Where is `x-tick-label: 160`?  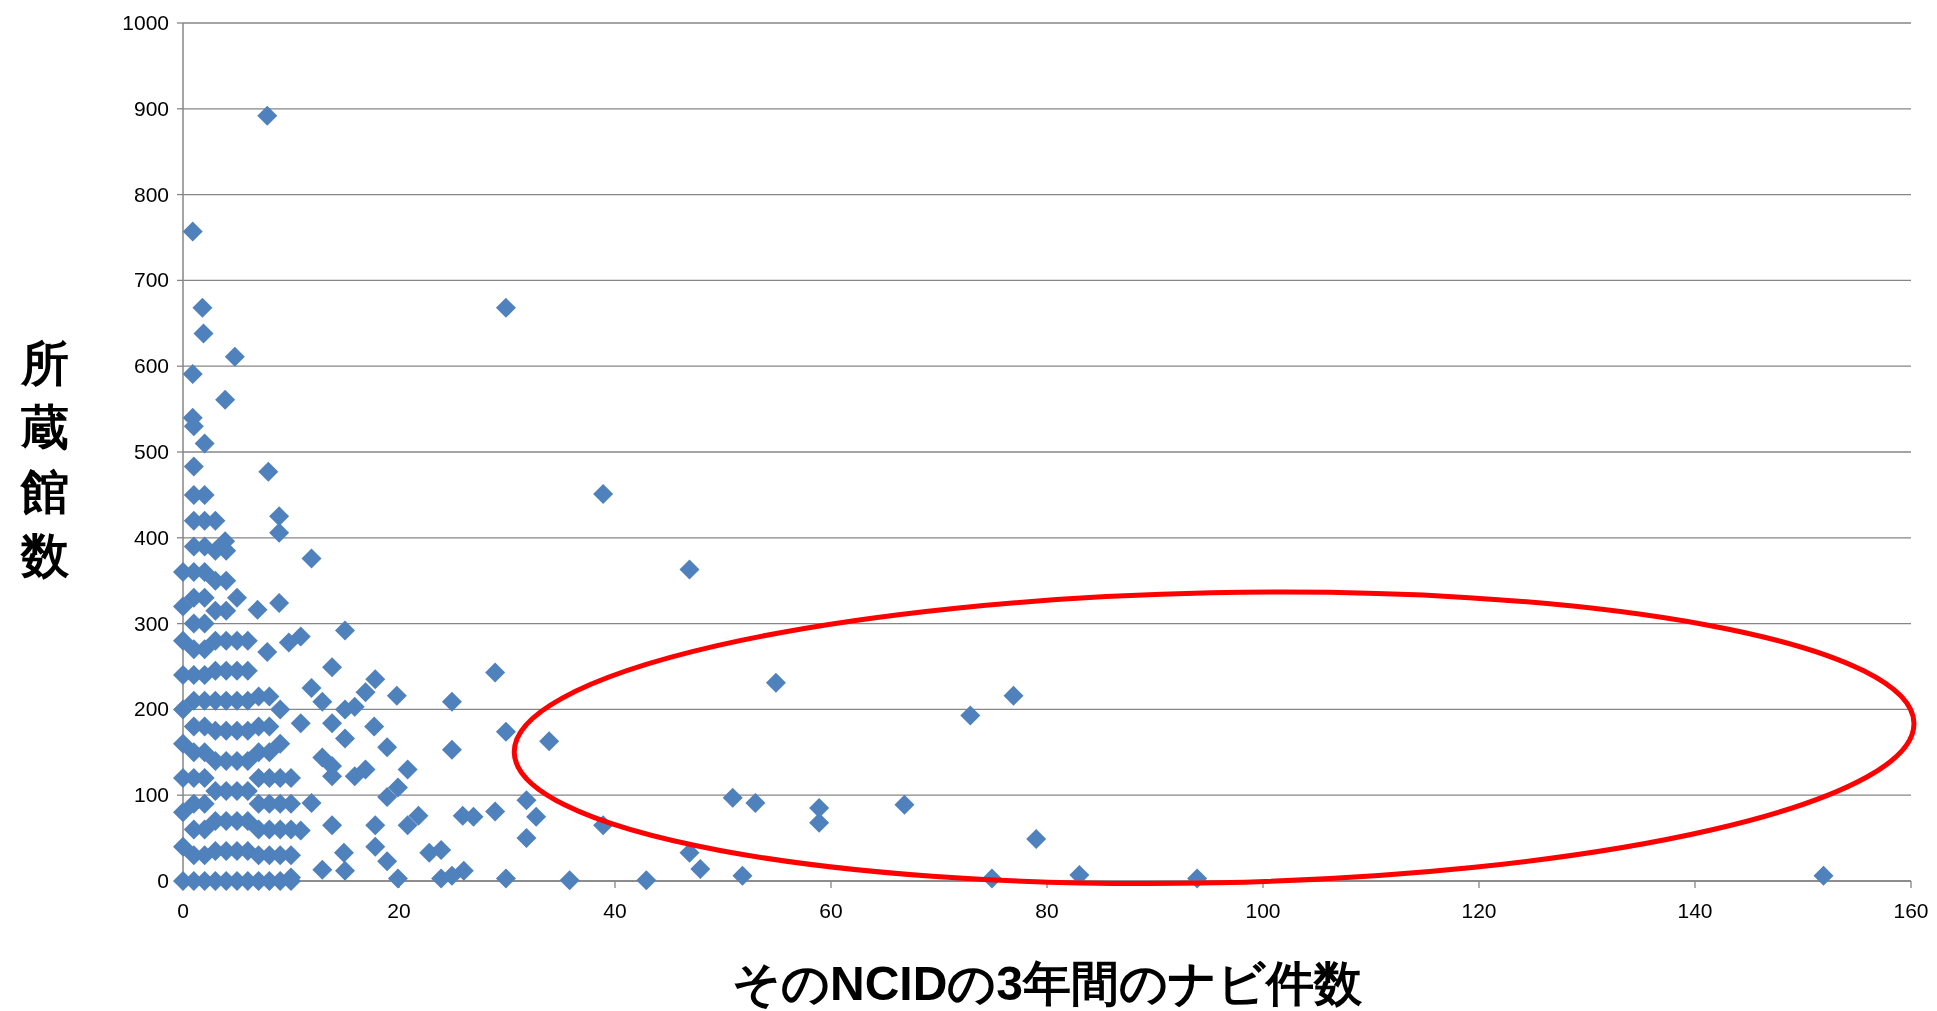
x-tick-label: 160 is located at coordinates (1911, 910).